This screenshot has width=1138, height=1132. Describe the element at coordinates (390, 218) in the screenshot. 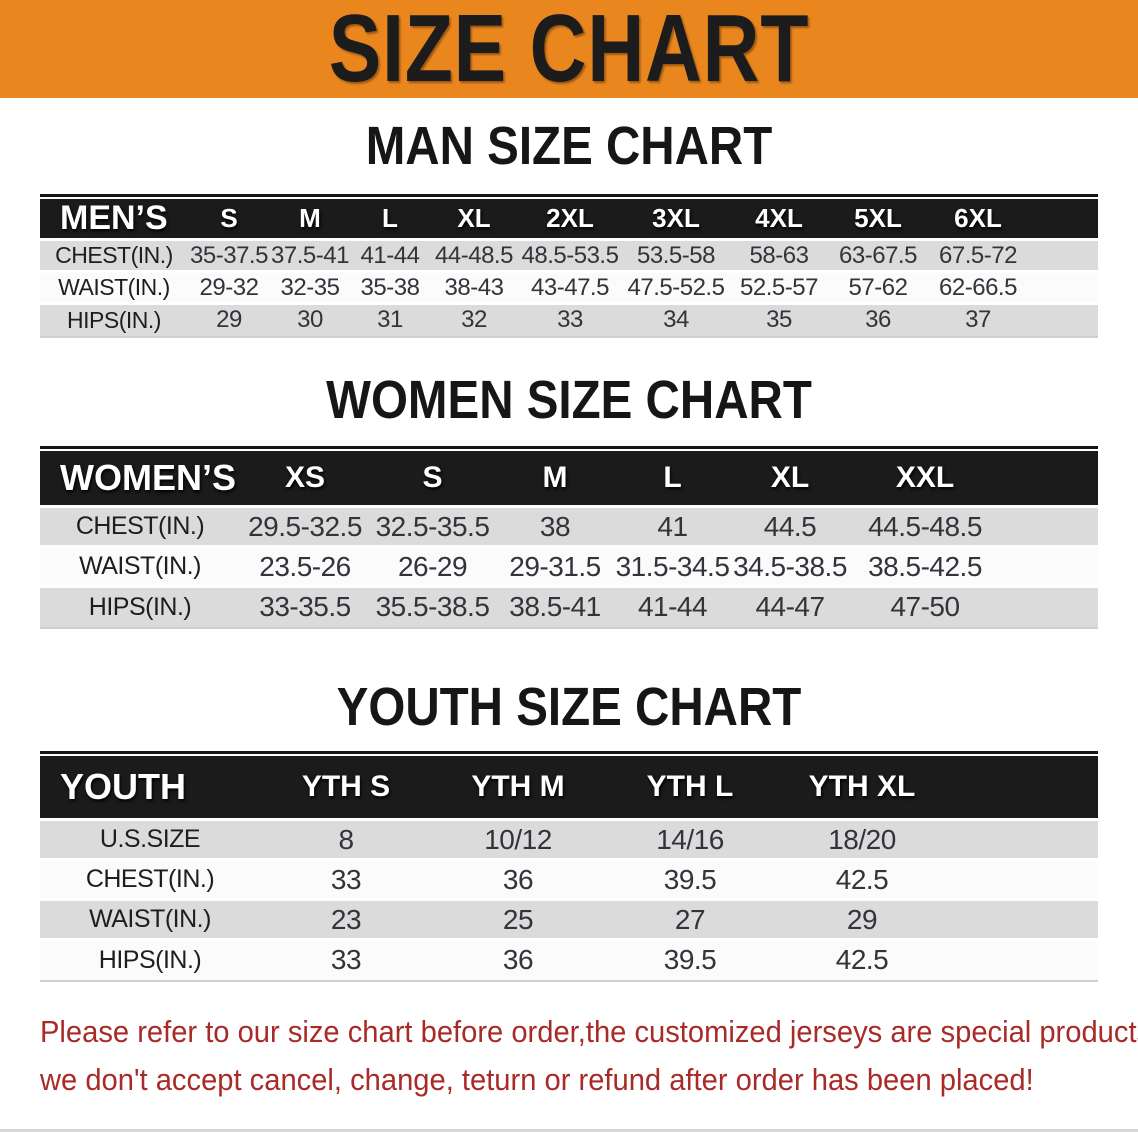

I see `column-header-cell: L` at that location.